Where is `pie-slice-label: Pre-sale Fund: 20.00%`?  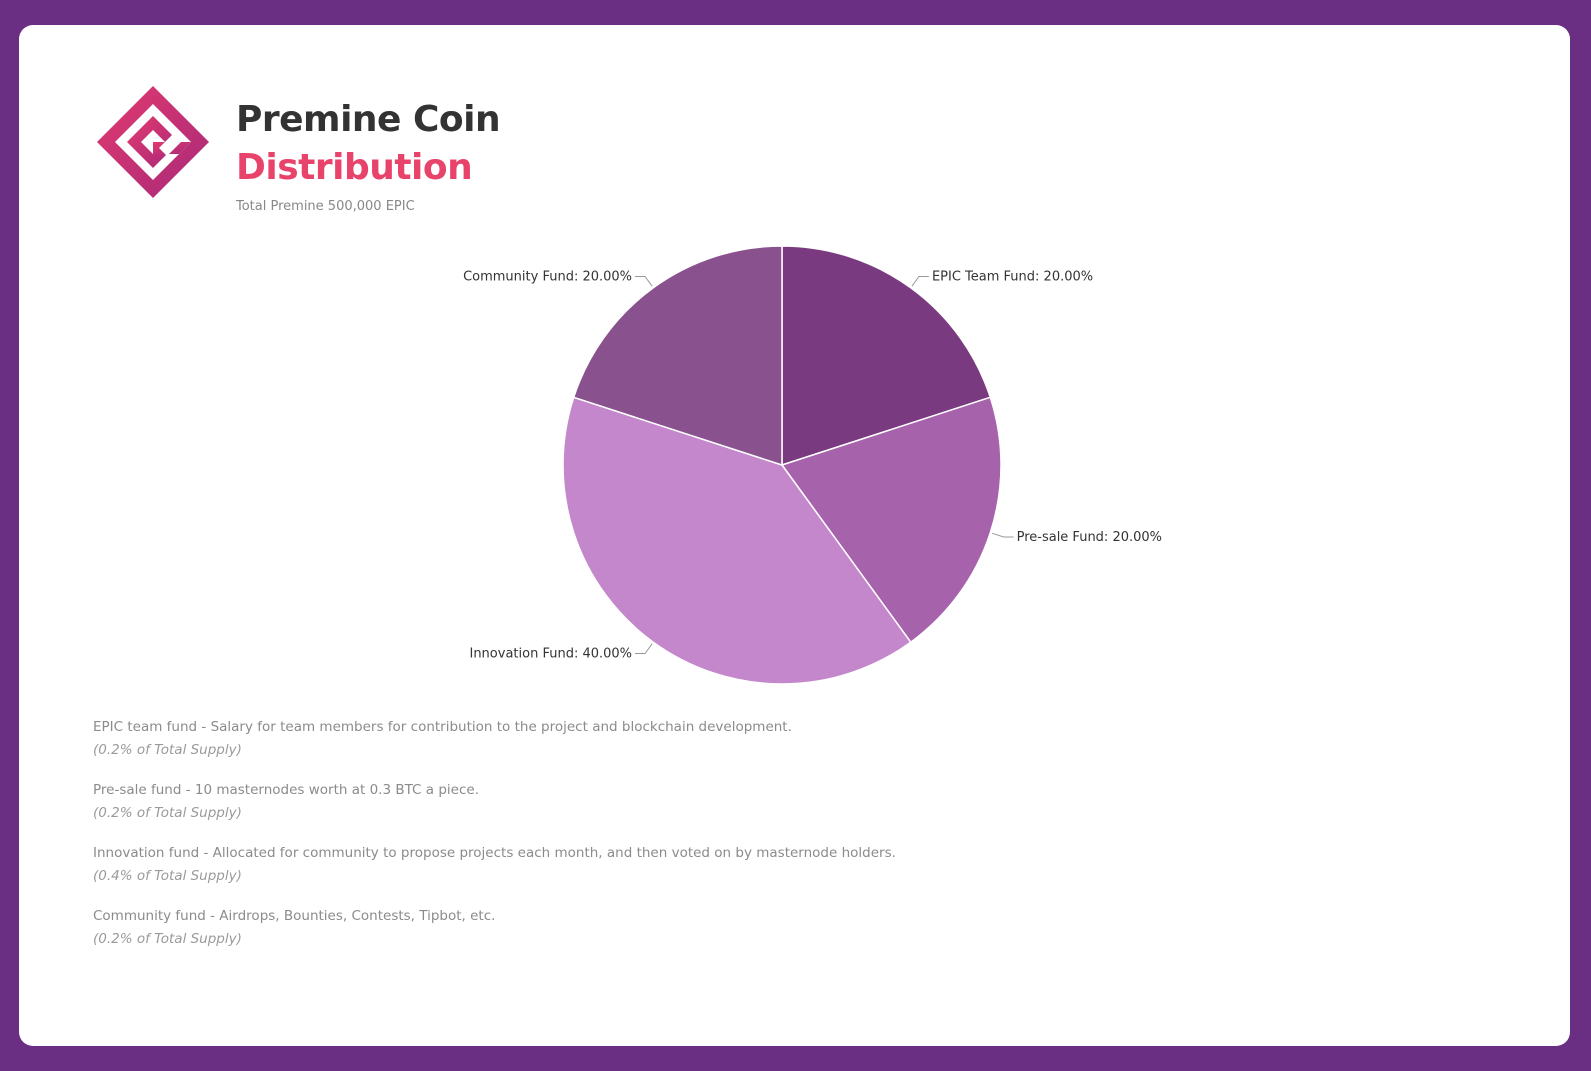
pie-slice-label: Pre-sale Fund: 20.00% is located at coordinates (1089, 537).